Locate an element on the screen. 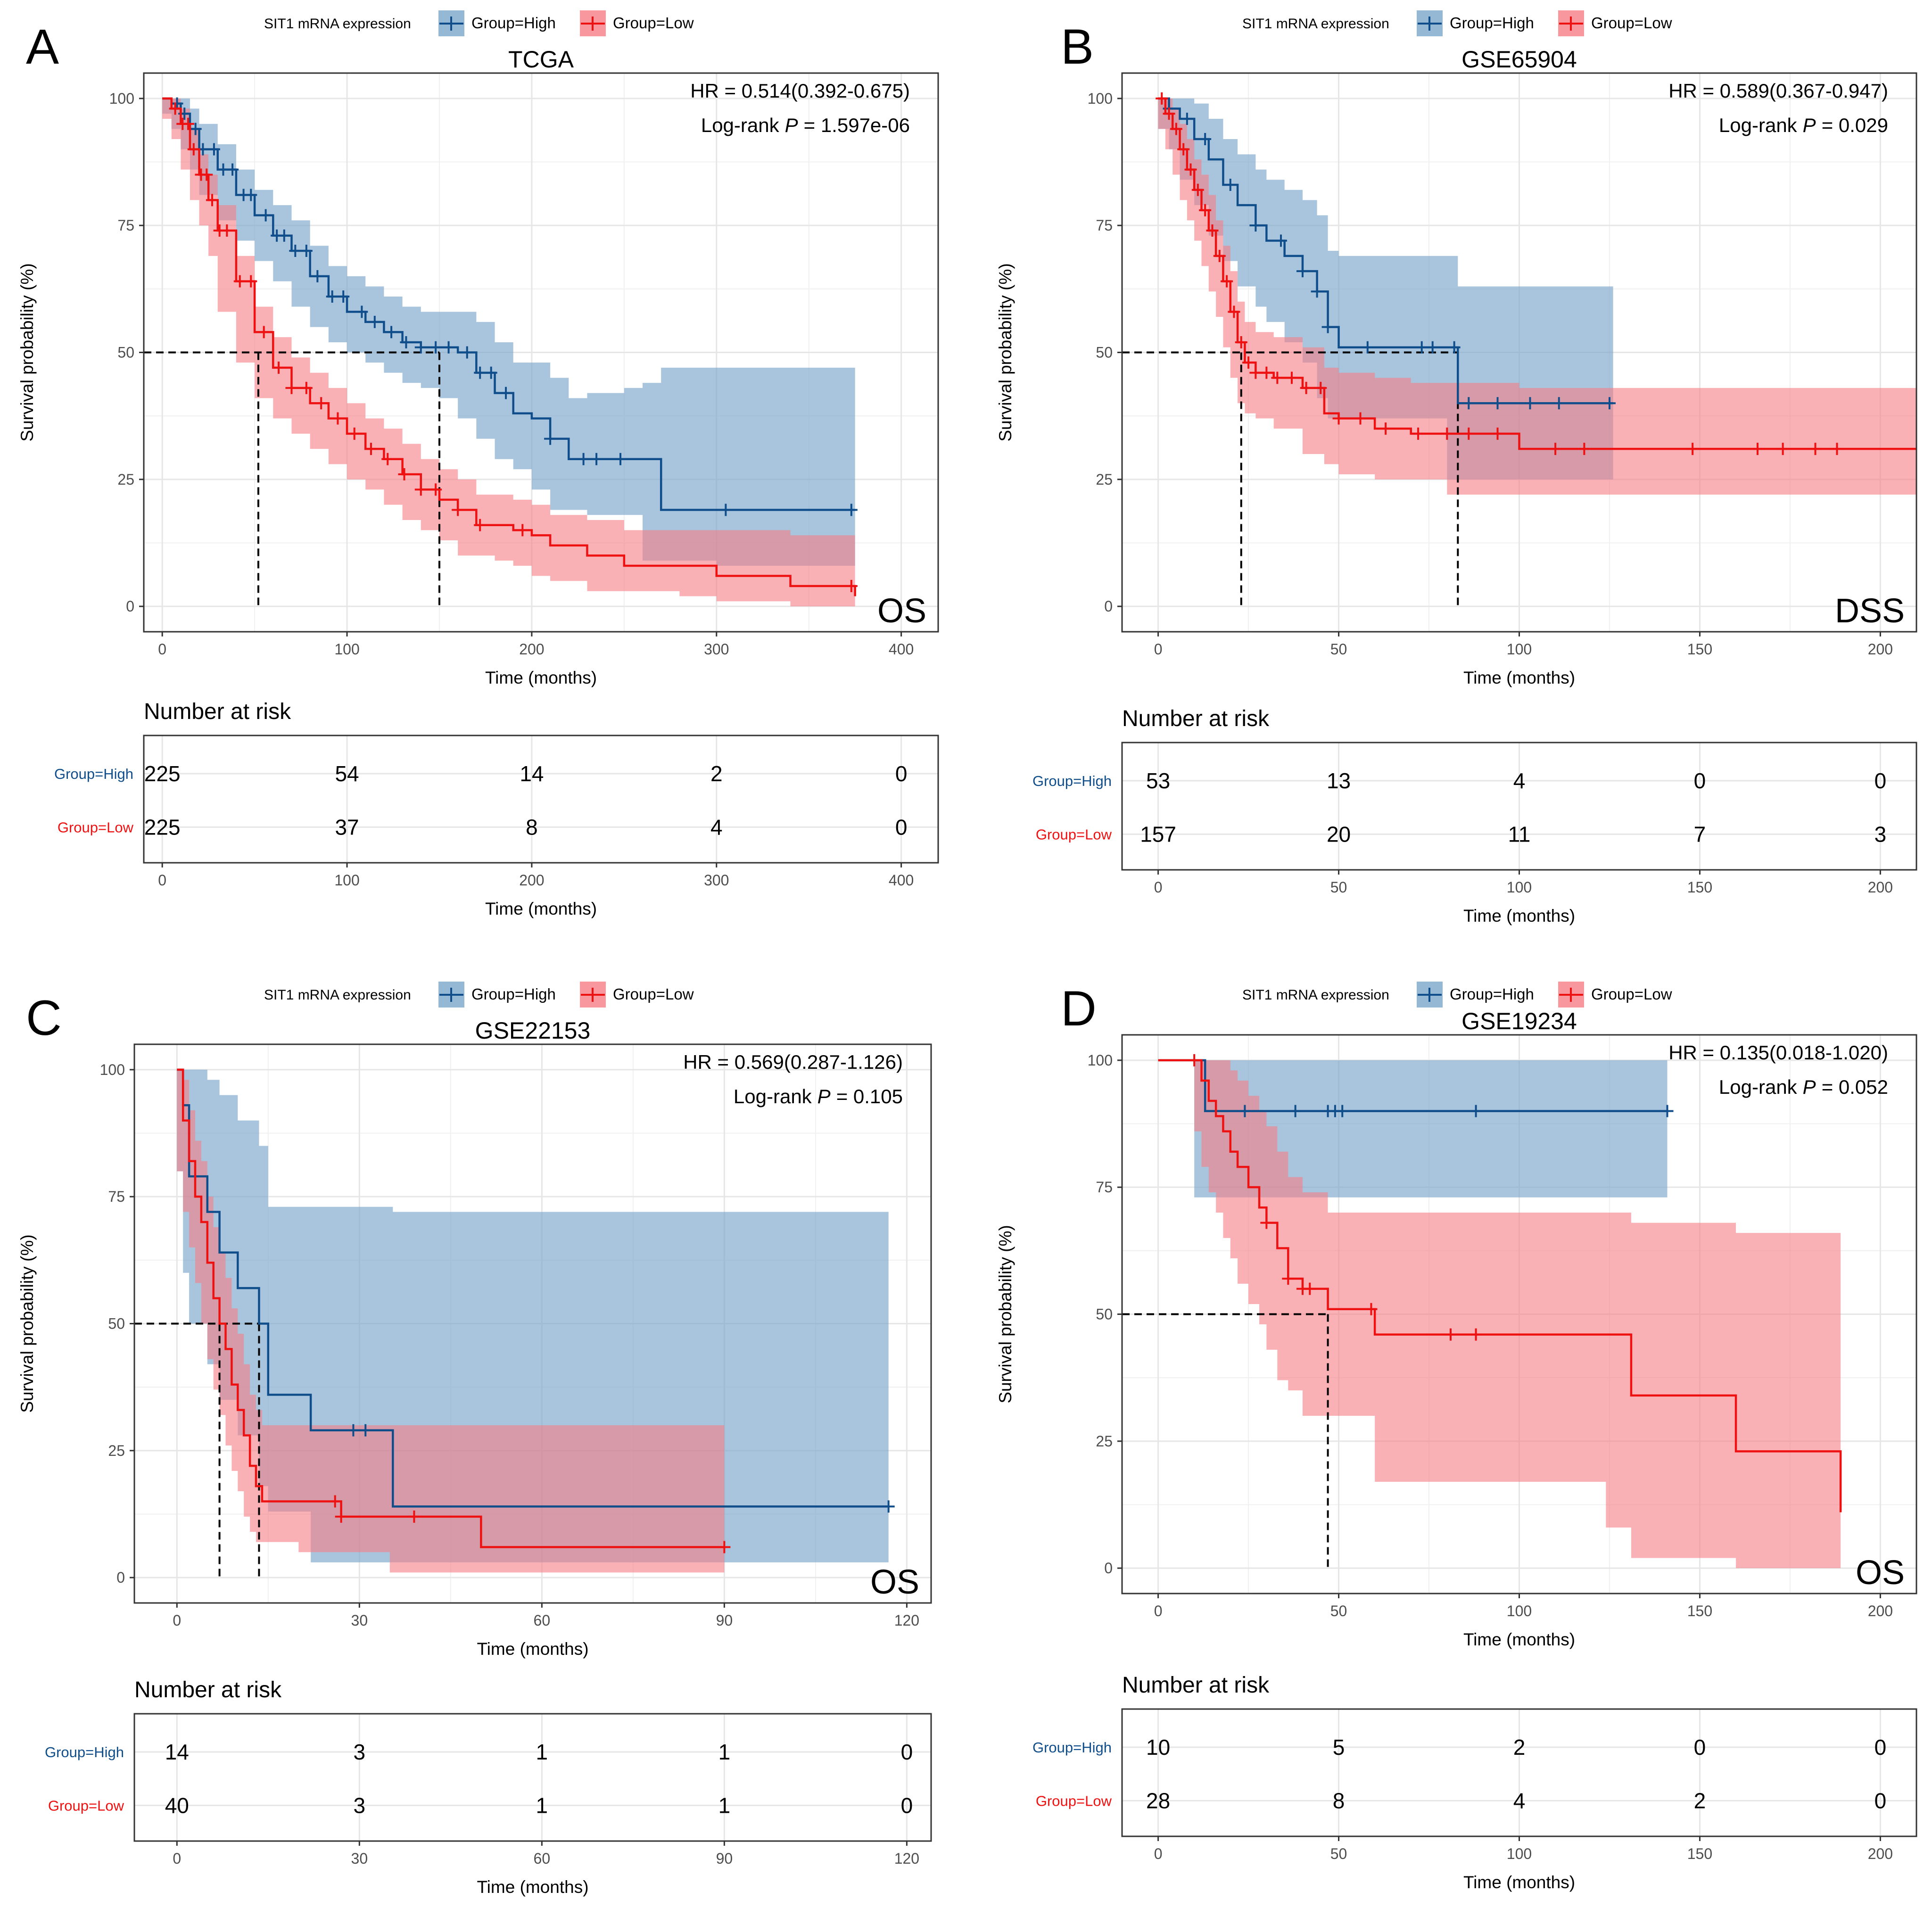 This screenshot has height=1908, width=1932. risk-count-low: 20 is located at coordinates (1339, 834).